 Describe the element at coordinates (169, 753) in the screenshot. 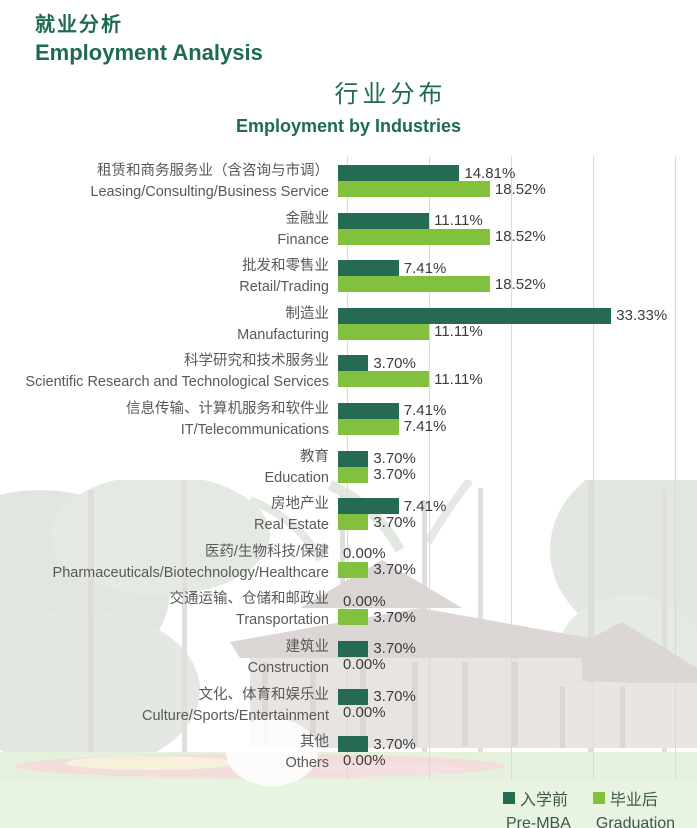

I see `industry-label: 其他 Others` at that location.